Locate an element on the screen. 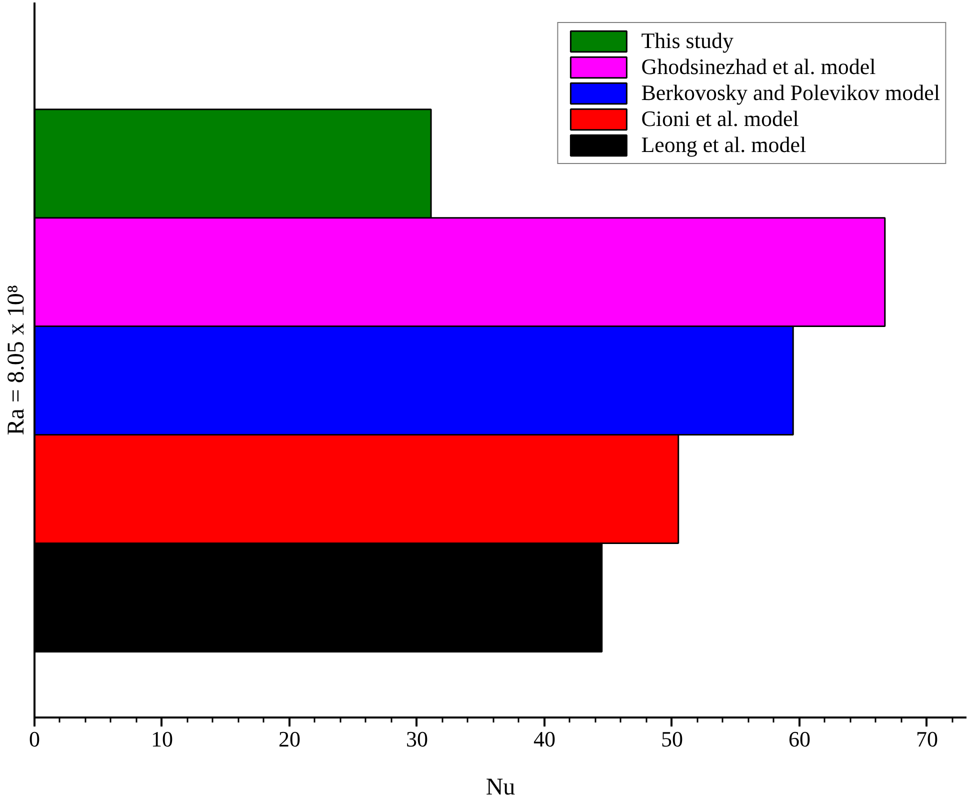 The image size is (969, 803). x-tick-label: 20 is located at coordinates (289, 739).